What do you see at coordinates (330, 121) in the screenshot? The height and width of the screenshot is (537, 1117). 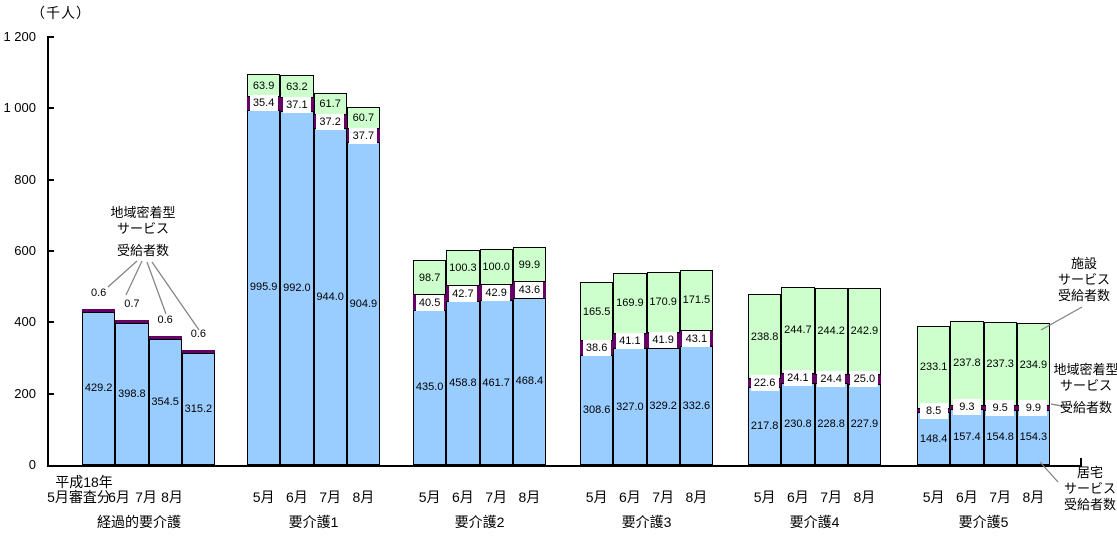 I see `bar-value-community: 37.2` at bounding box center [330, 121].